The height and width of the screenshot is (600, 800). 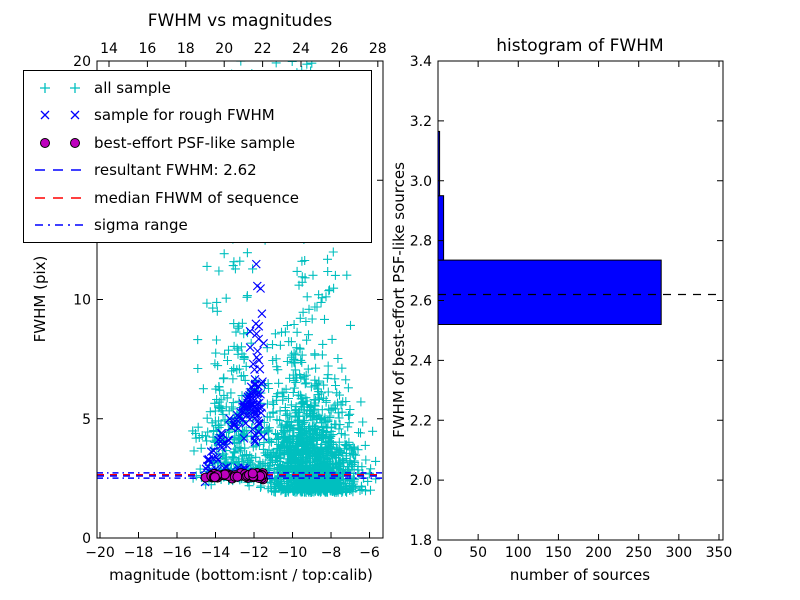 What do you see at coordinates (60, 115) in the screenshot?
I see `cross-icon` at bounding box center [60, 115].